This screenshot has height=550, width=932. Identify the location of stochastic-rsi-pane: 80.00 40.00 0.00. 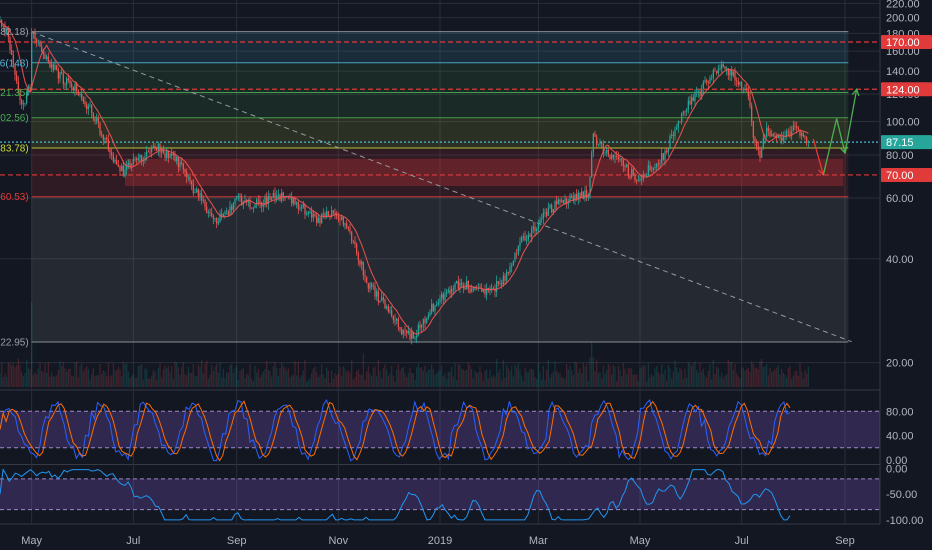
(457, 433).